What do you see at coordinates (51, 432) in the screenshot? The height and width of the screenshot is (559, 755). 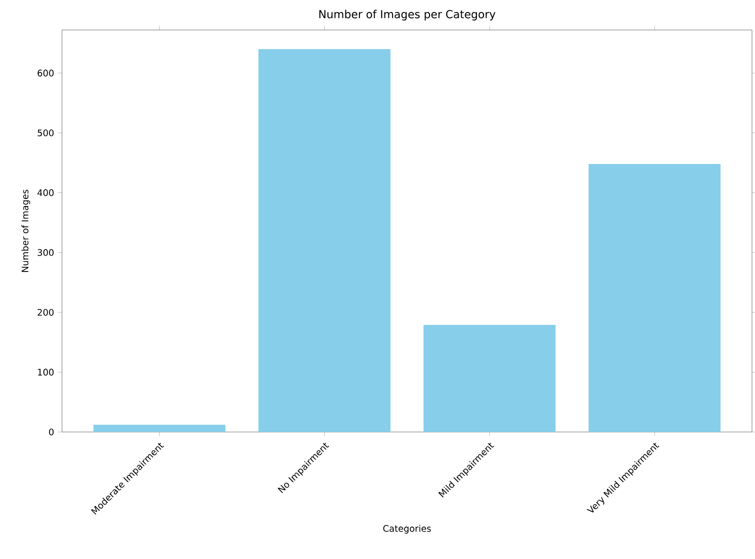 I see `y-tick-label: 0` at bounding box center [51, 432].